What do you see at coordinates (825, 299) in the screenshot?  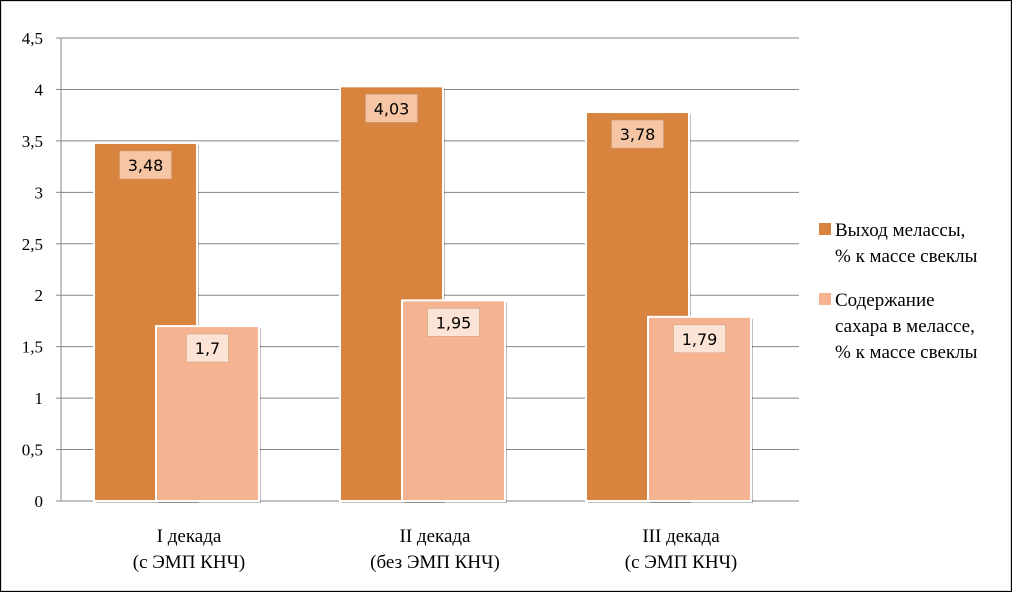 I see `legend-swatch-sugar-content` at bounding box center [825, 299].